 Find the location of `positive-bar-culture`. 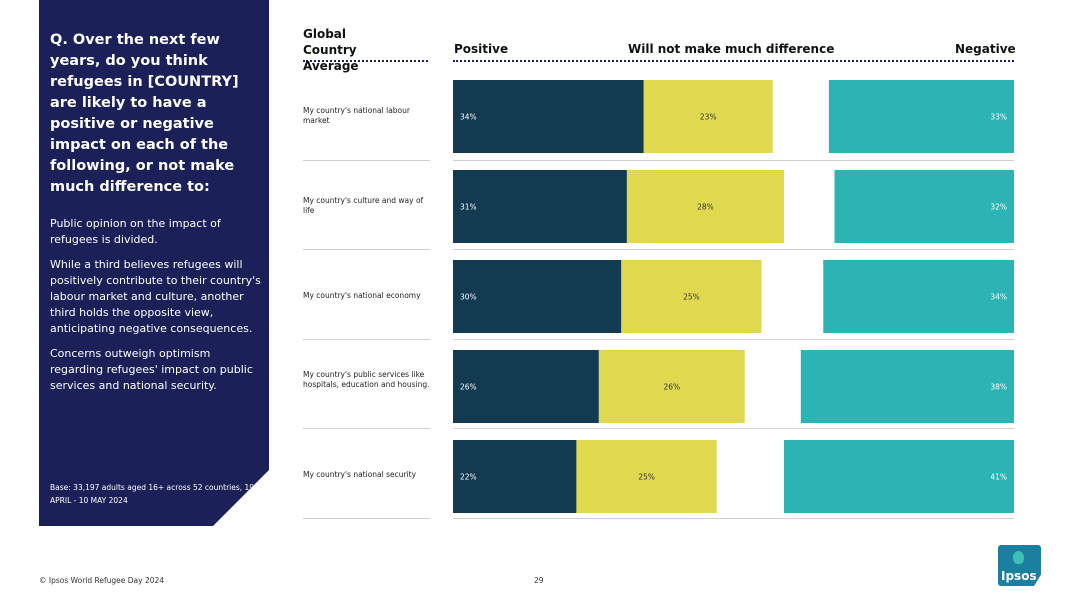

positive-bar-culture is located at coordinates (540, 206).